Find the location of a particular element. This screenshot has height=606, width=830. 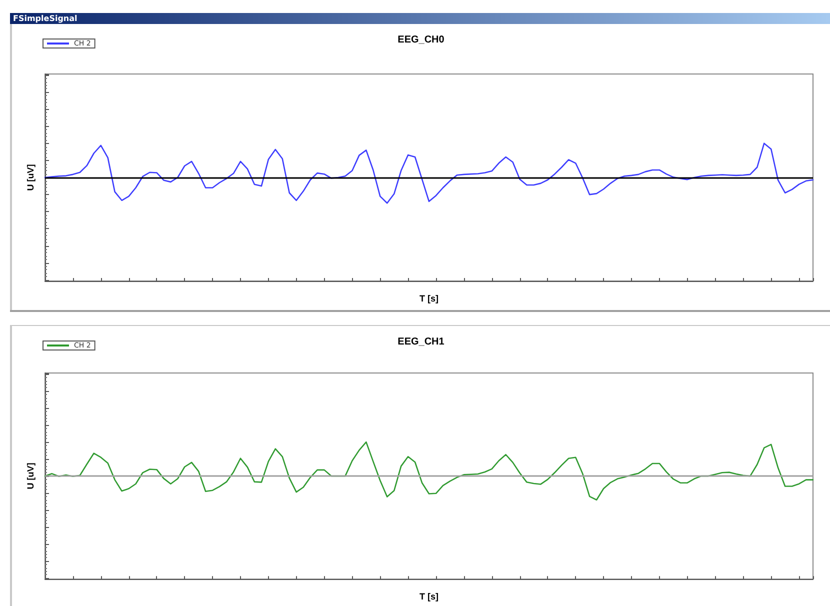

text: FSimpleSignal is located at coordinates (420, 18).